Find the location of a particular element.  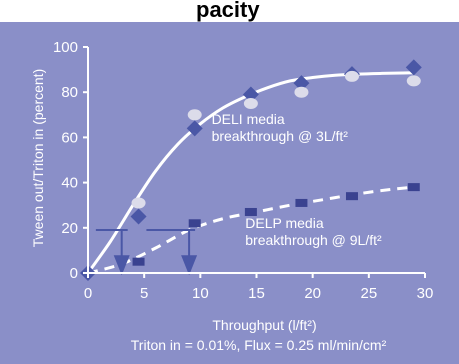

x-tick-label: 30 is located at coordinates (425, 293).